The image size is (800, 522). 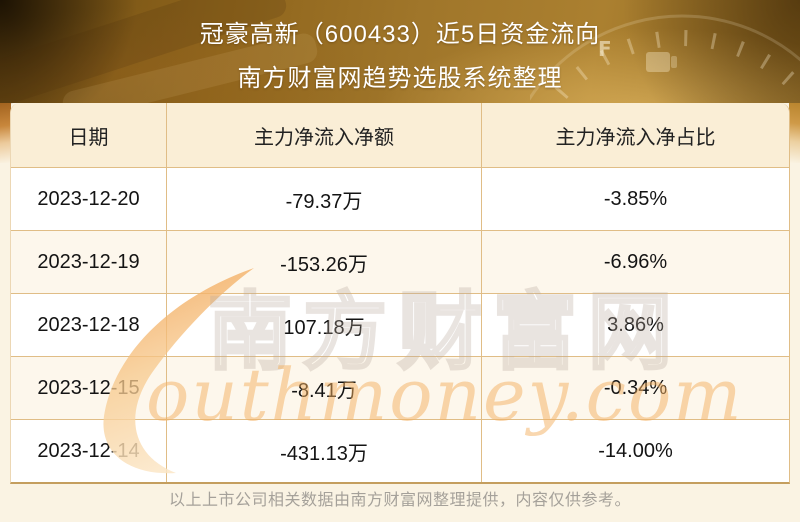 I want to click on net-ratio-value: -3.85%, so click(x=635, y=198).